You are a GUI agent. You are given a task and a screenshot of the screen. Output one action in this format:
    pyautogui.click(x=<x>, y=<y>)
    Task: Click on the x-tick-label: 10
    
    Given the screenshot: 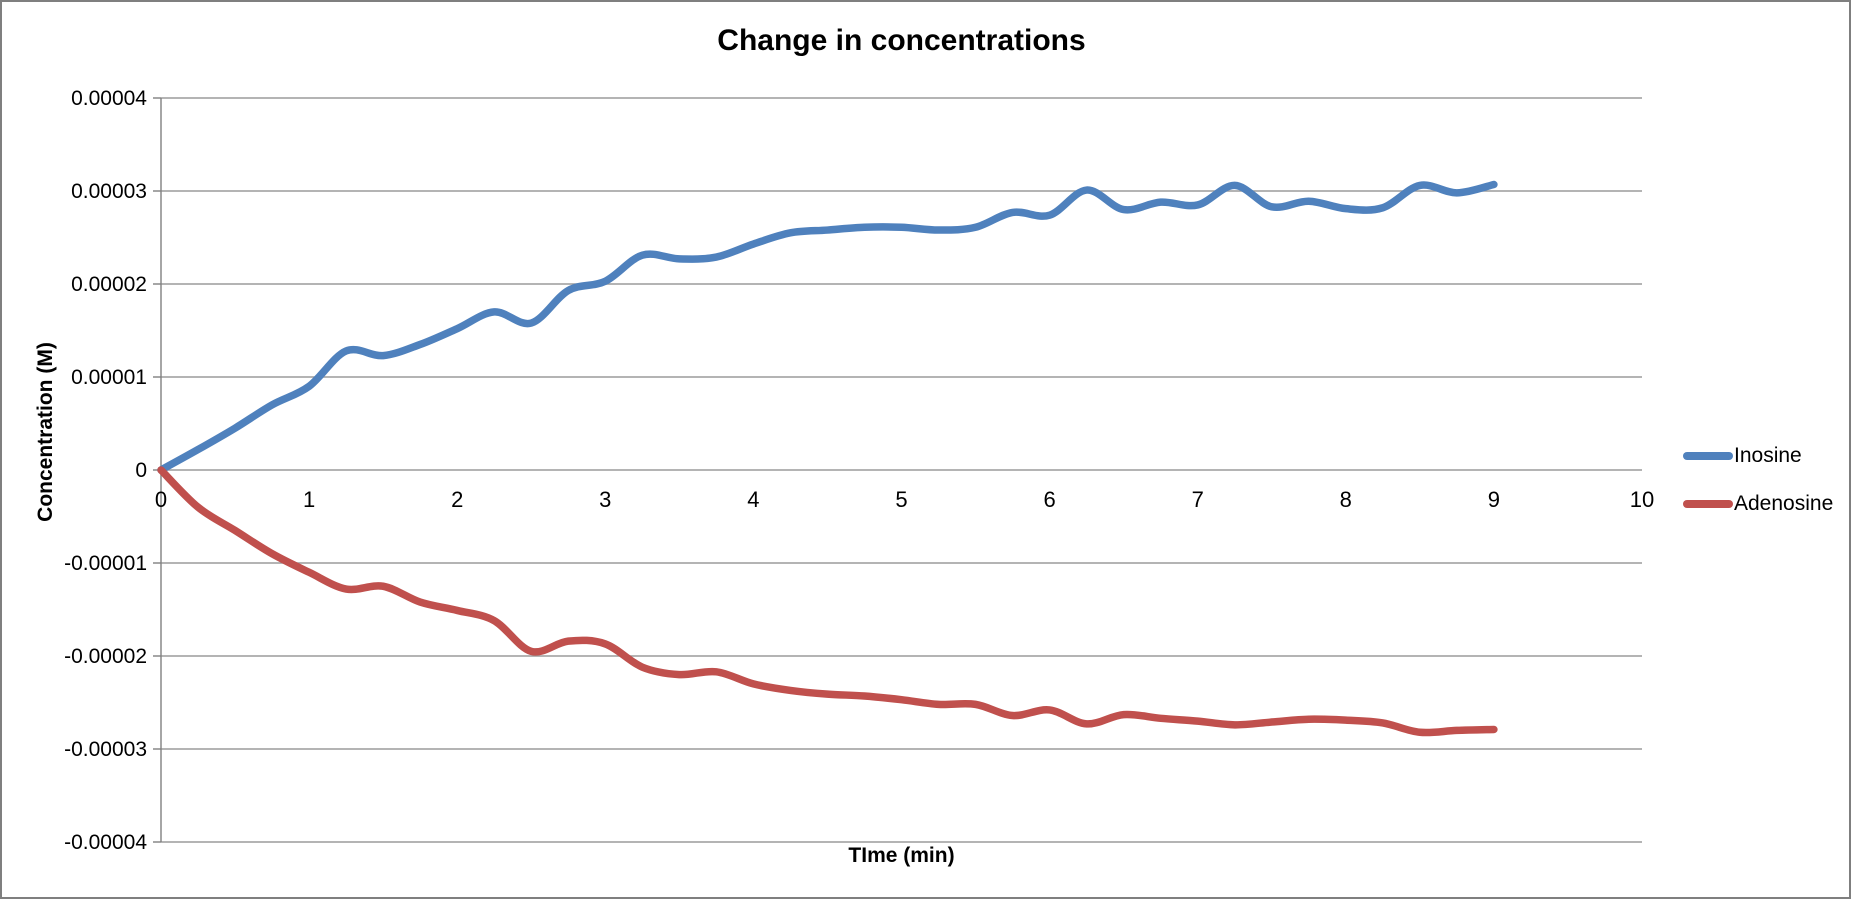 What is the action you would take?
    pyautogui.click(x=1642, y=499)
    